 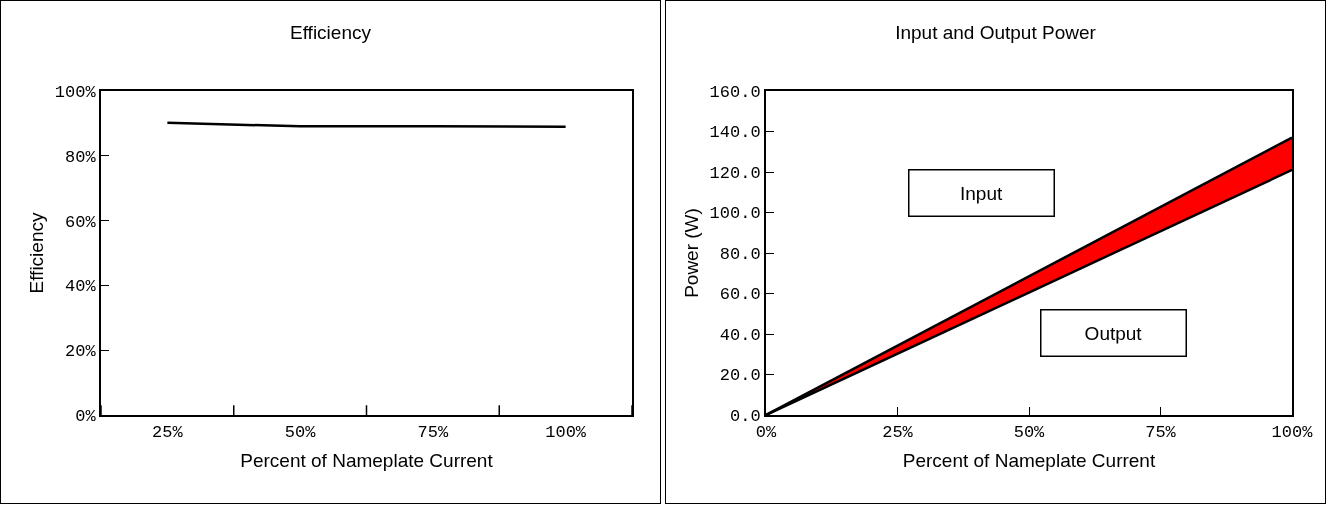 I want to click on y-tick-label: 160.0, so click(x=735, y=92).